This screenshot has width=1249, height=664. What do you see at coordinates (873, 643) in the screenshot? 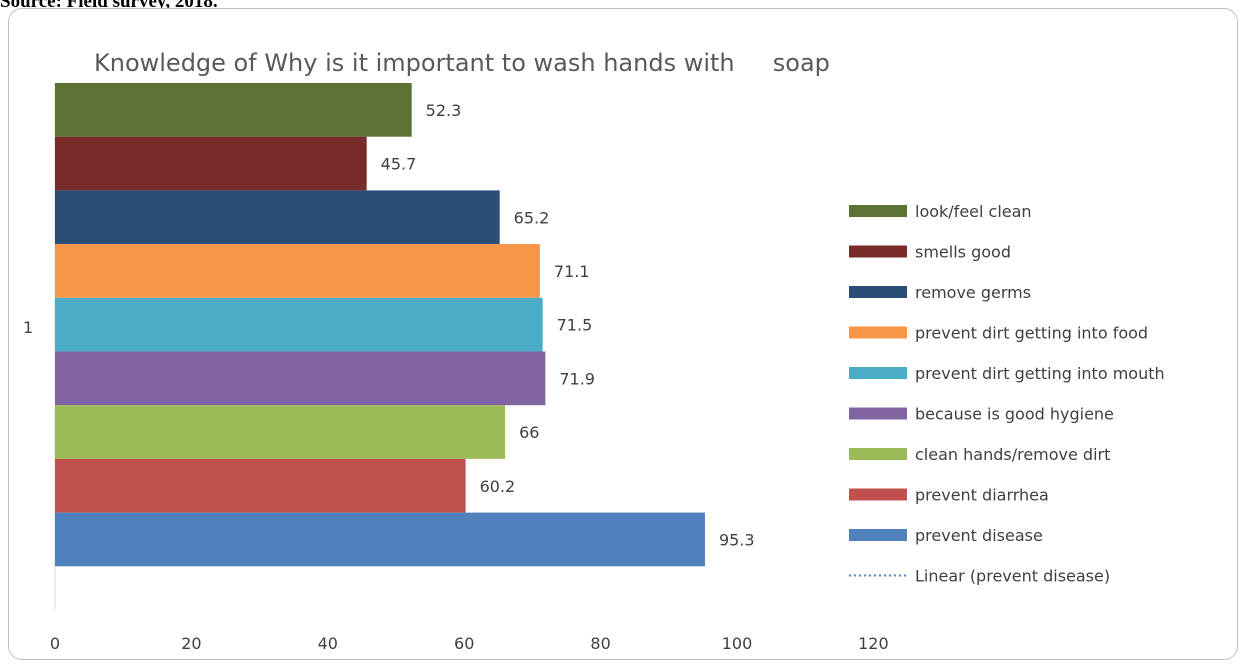
I see `x-tick-label: 120` at bounding box center [873, 643].